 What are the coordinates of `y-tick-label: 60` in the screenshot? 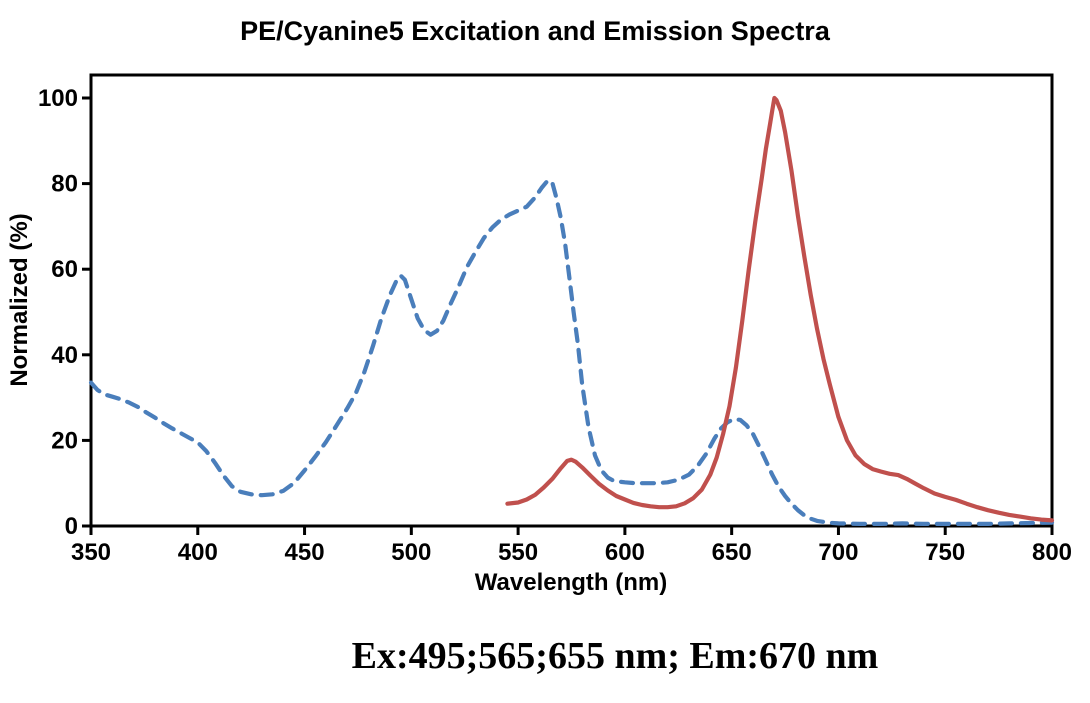 It's located at (64, 269).